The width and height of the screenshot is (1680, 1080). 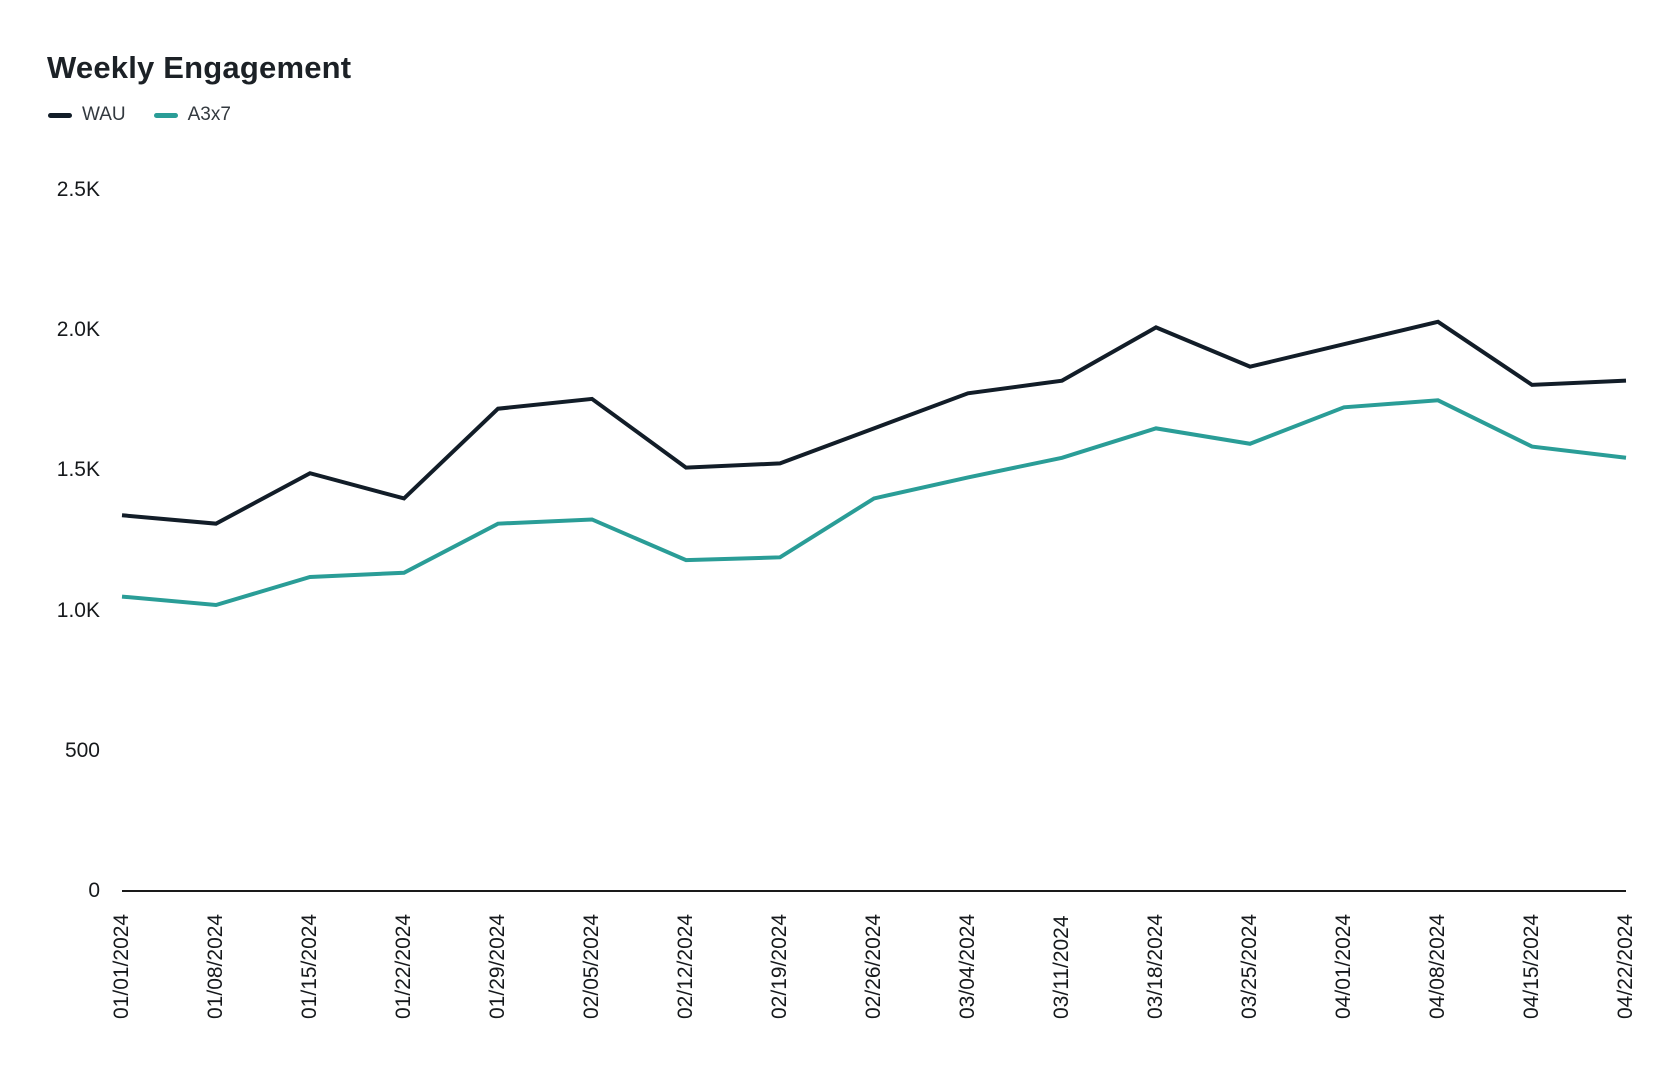 I want to click on legend-swatch-a3x7-icon, so click(x=165, y=115).